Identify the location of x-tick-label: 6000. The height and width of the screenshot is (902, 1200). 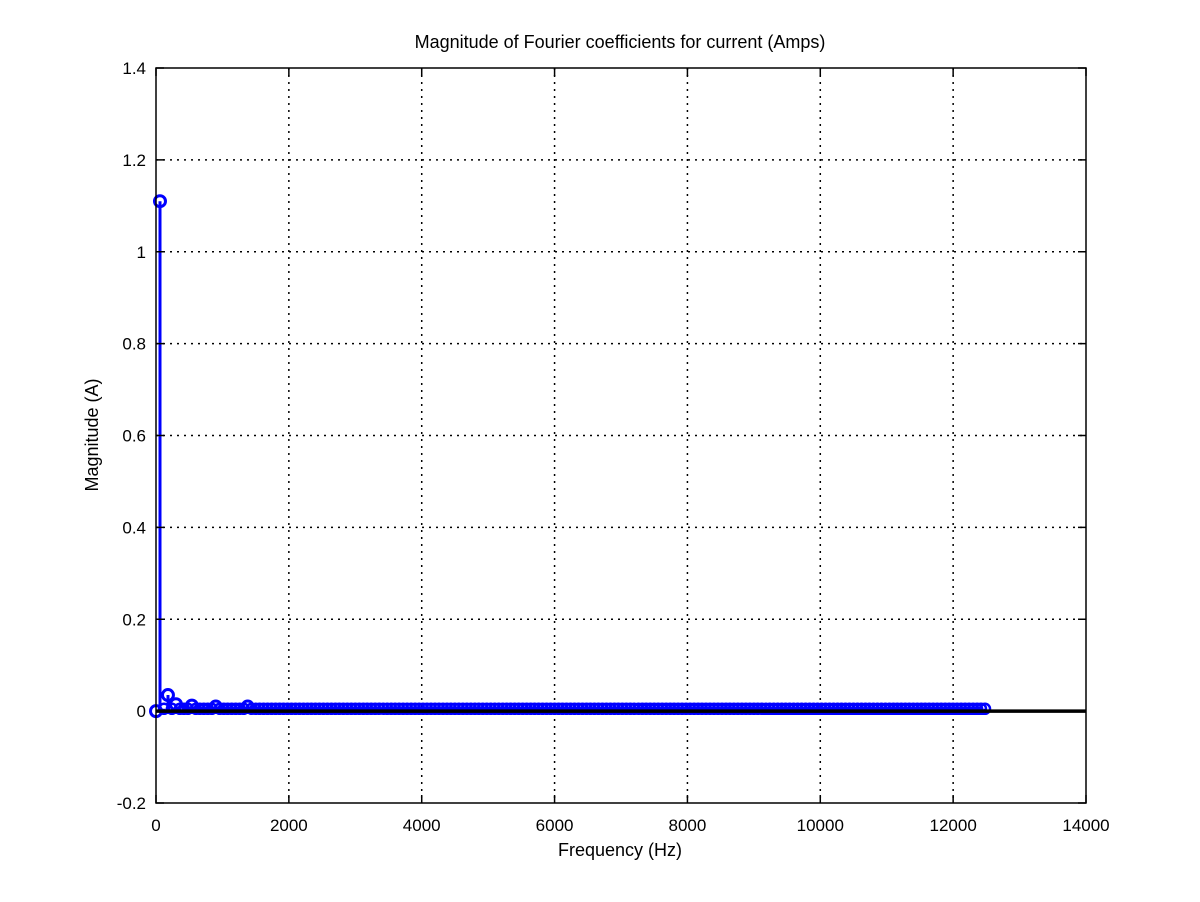
(555, 825).